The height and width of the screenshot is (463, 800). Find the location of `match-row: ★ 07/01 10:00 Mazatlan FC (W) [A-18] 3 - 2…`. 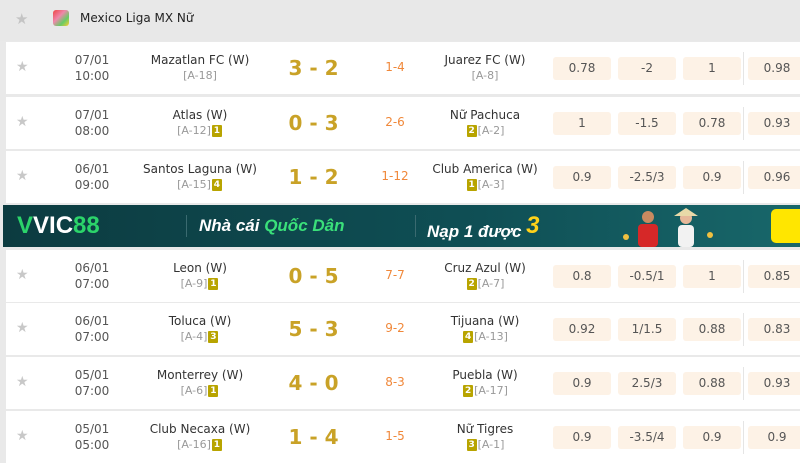

match-row: ★ 07/01 10:00 Mazatlan FC (W) [A-18] 3 - 2… is located at coordinates (403, 68).